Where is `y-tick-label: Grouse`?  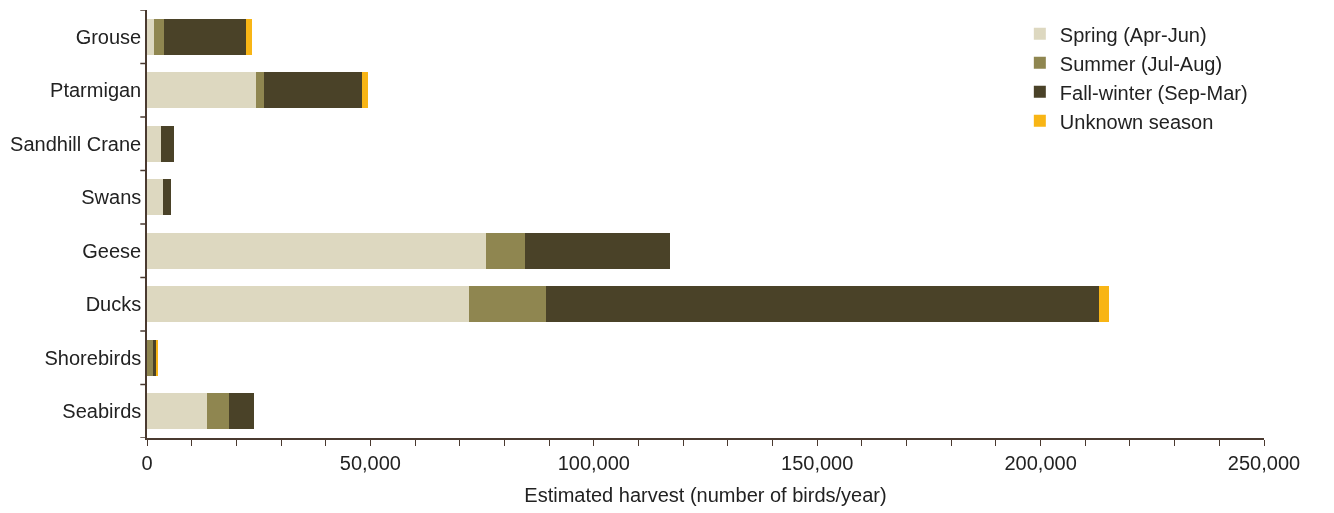 y-tick-label: Grouse is located at coordinates (108, 36).